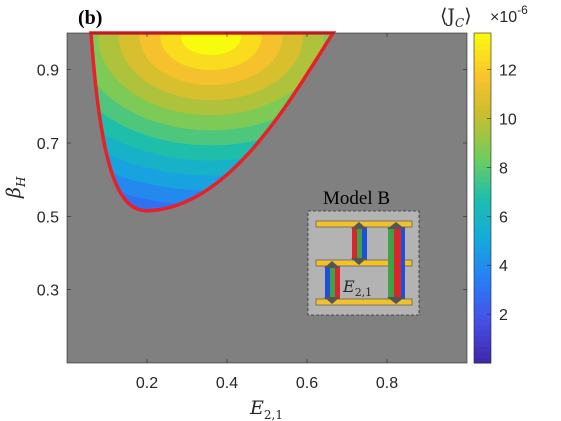  I want to click on x-tick-label: 0.2, so click(147, 383).